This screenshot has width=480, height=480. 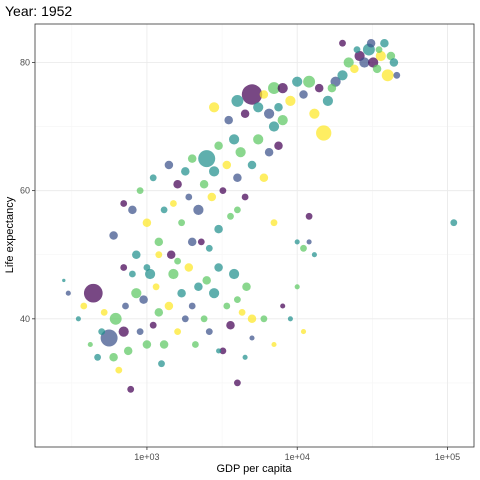 What do you see at coordinates (38, 11) in the screenshot?
I see `chart-title: Year: 1952` at bounding box center [38, 11].